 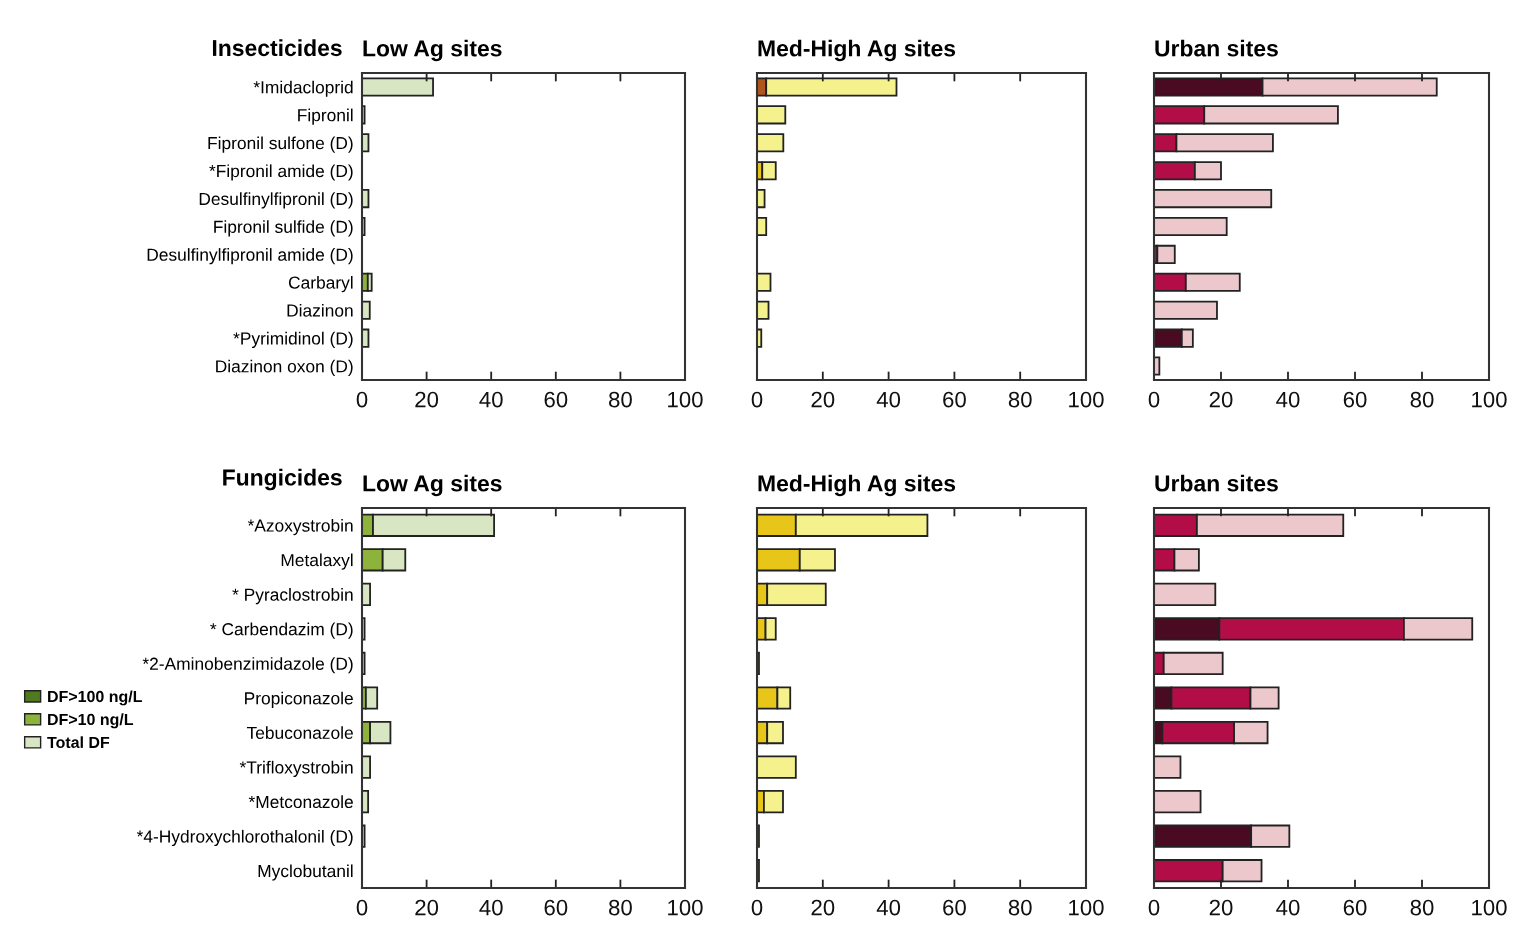 What do you see at coordinates (244, 838) in the screenshot?
I see `y-tick-label: *4-Hydroxychlorothalonil (D)` at bounding box center [244, 838].